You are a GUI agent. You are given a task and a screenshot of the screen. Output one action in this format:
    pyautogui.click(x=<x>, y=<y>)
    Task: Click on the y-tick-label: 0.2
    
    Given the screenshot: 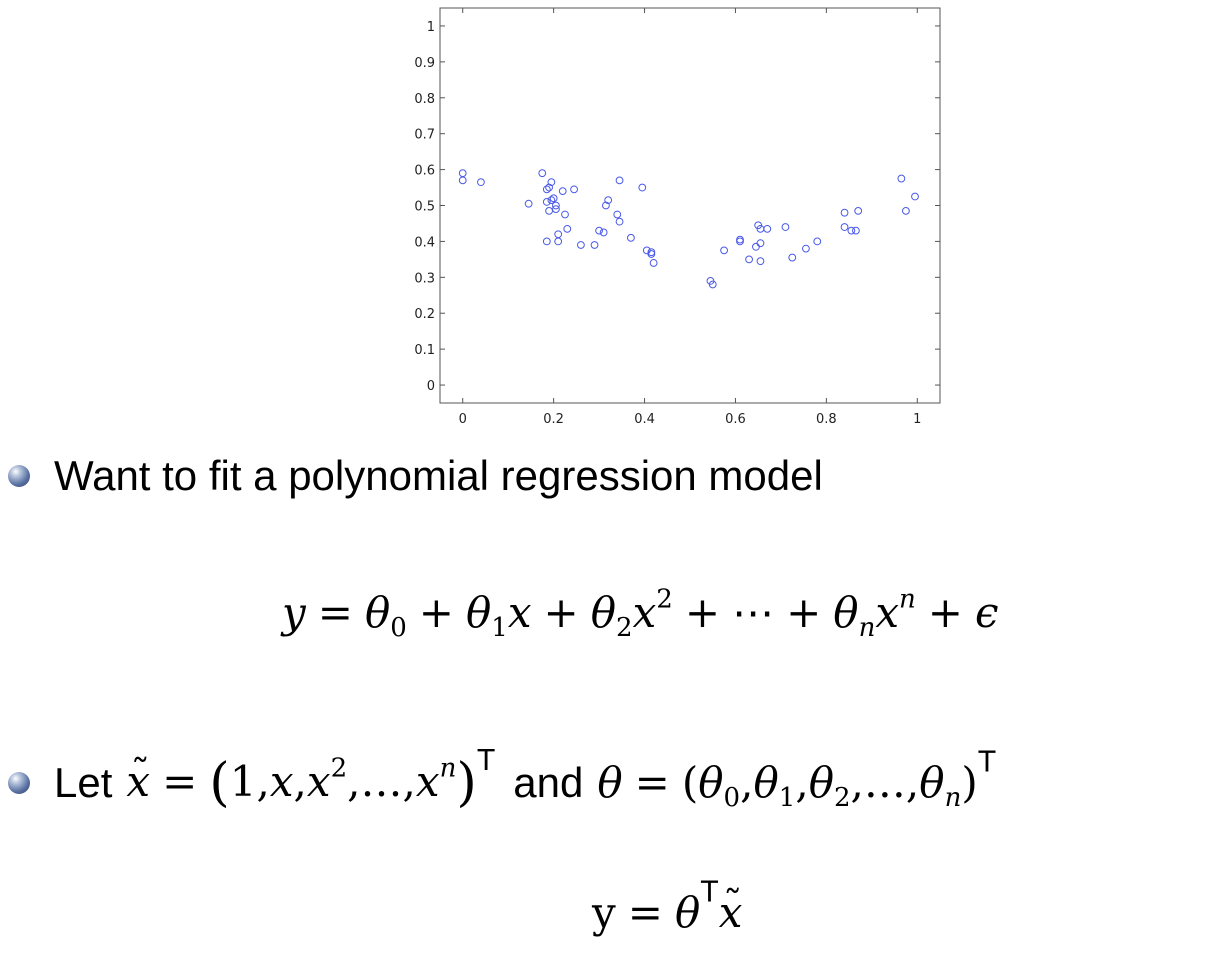 What is the action you would take?
    pyautogui.click(x=424, y=314)
    